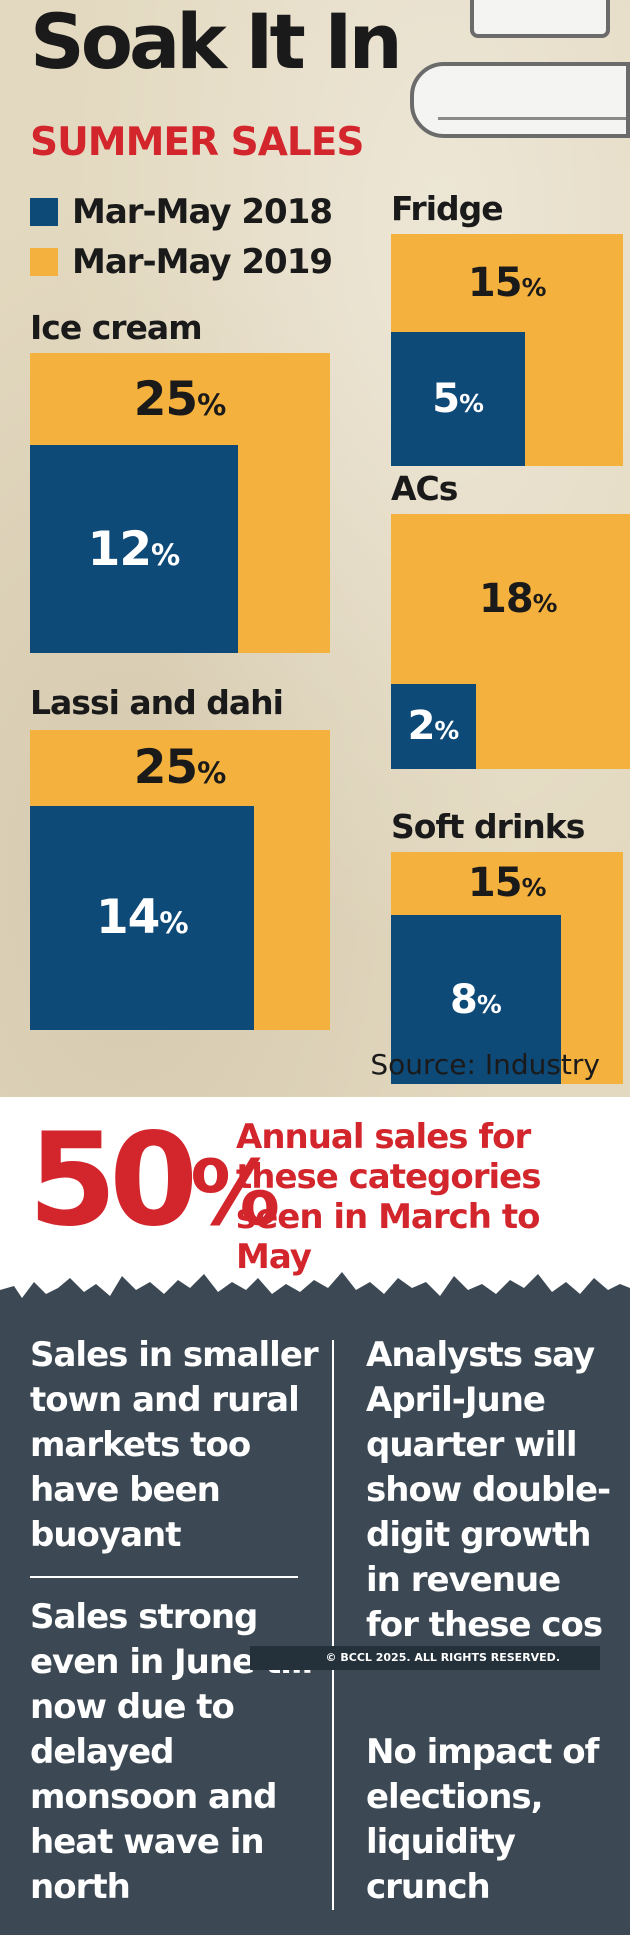  I want to click on divider-horizontal, so click(164, 1577).